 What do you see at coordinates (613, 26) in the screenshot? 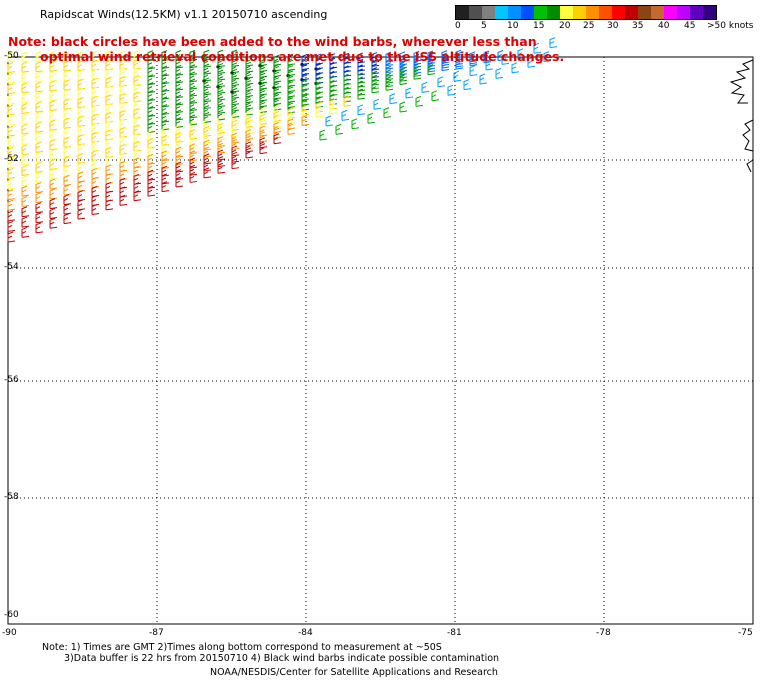
I see `color-scale-label: 30` at bounding box center [613, 26].